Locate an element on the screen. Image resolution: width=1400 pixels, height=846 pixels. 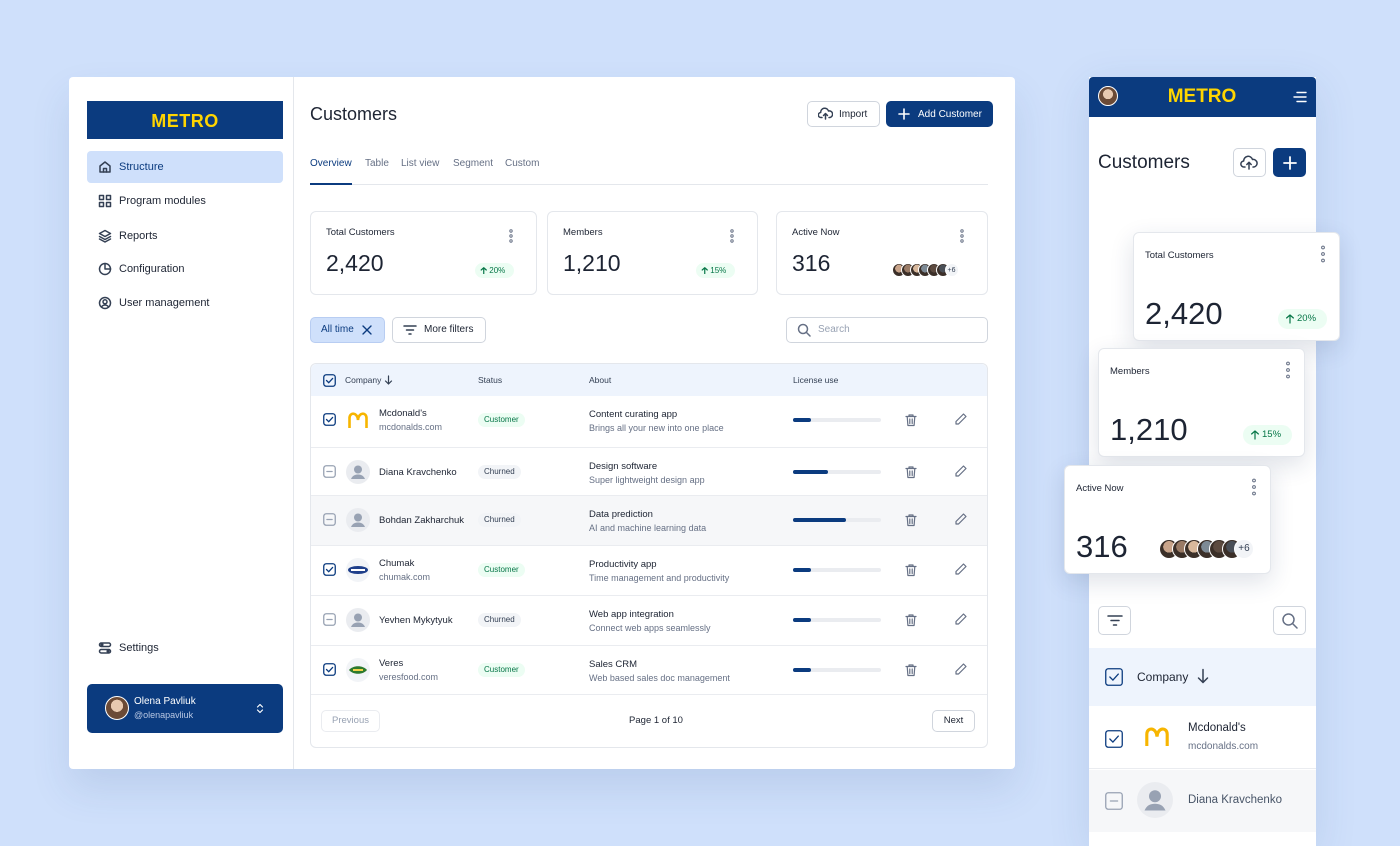
company-domain: mcdonalds.com is located at coordinates (411, 427).